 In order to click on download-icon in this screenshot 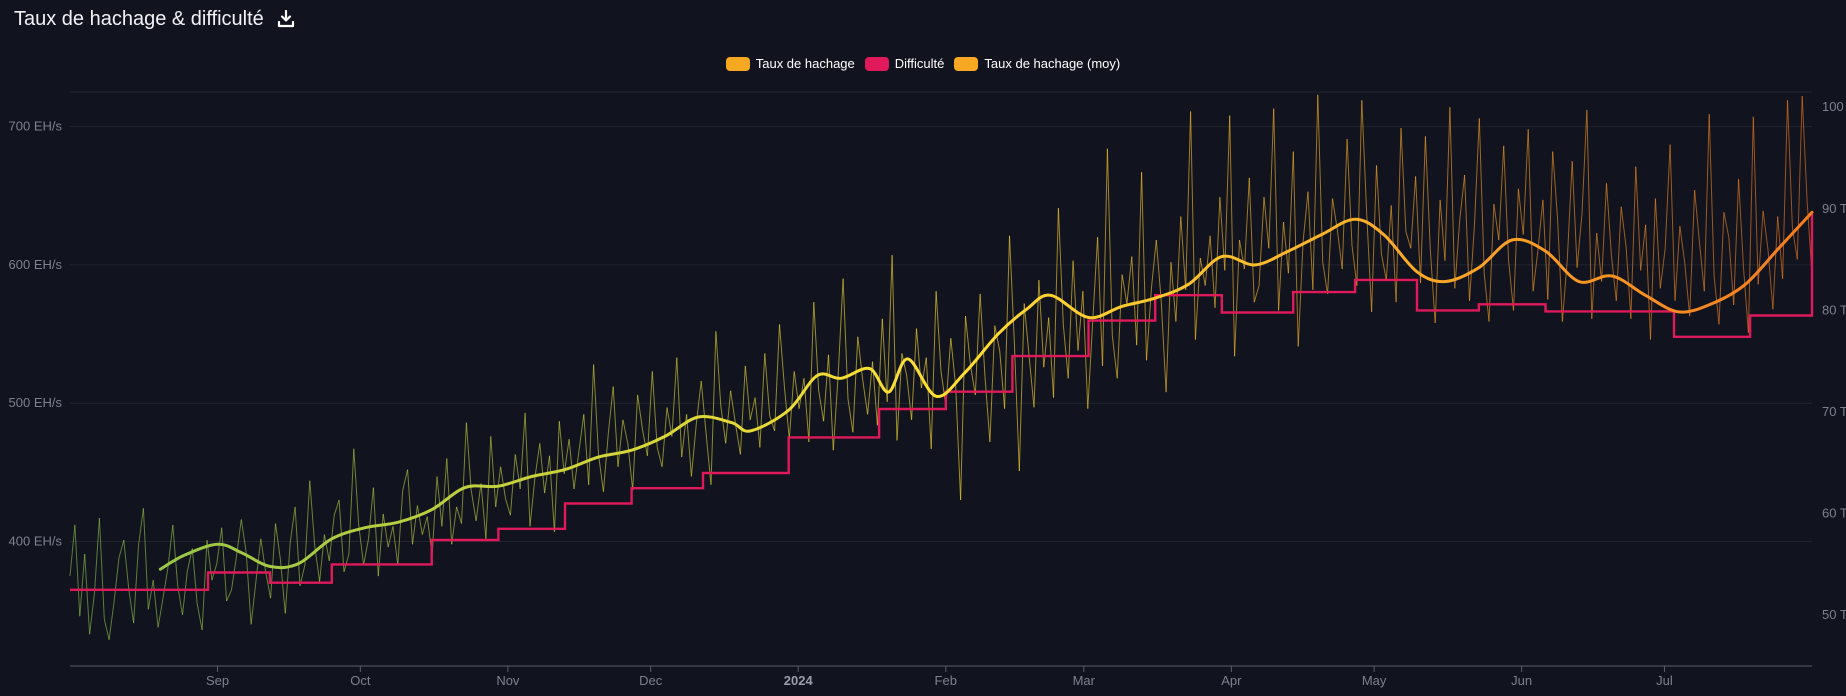, I will do `click(286, 19)`.